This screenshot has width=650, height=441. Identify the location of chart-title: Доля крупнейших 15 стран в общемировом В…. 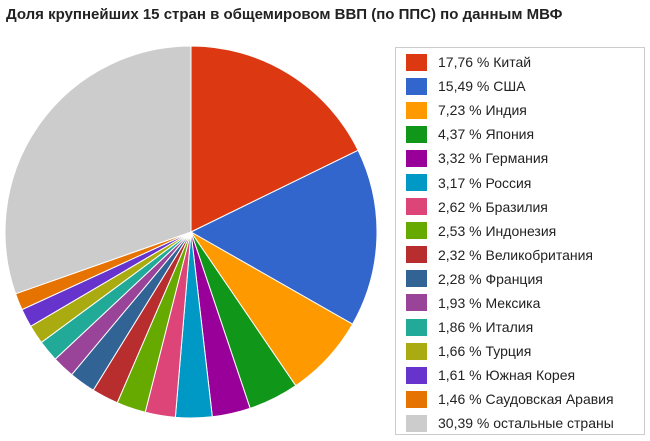
(284, 14).